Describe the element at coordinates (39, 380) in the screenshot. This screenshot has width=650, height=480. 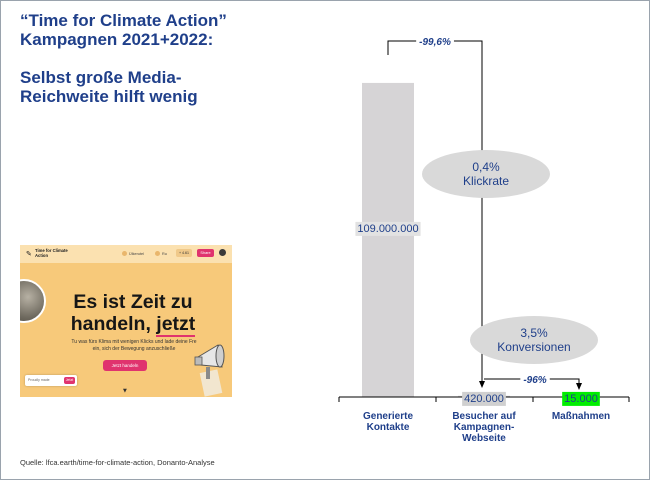
I see `website-badge-text: Proudly made` at that location.